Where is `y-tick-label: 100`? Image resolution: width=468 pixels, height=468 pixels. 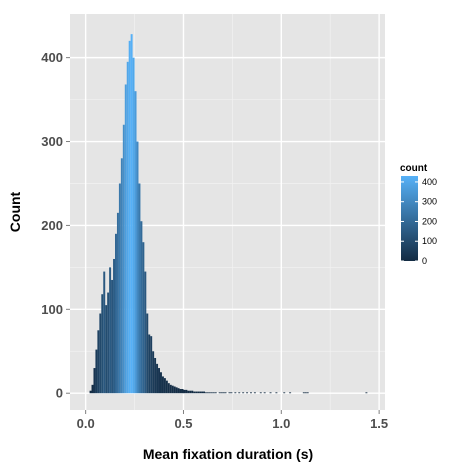 y-tick-label: 100 is located at coordinates (52, 309).